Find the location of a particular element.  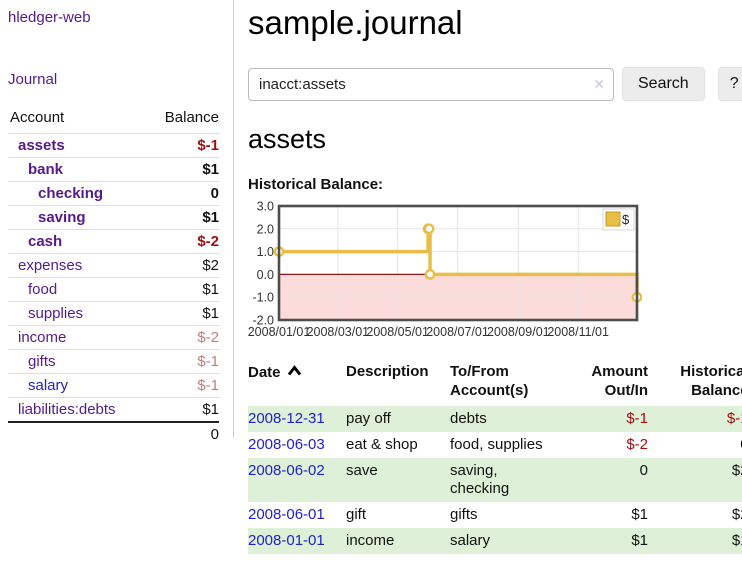

svg-text: 2.0 is located at coordinates (265, 229).